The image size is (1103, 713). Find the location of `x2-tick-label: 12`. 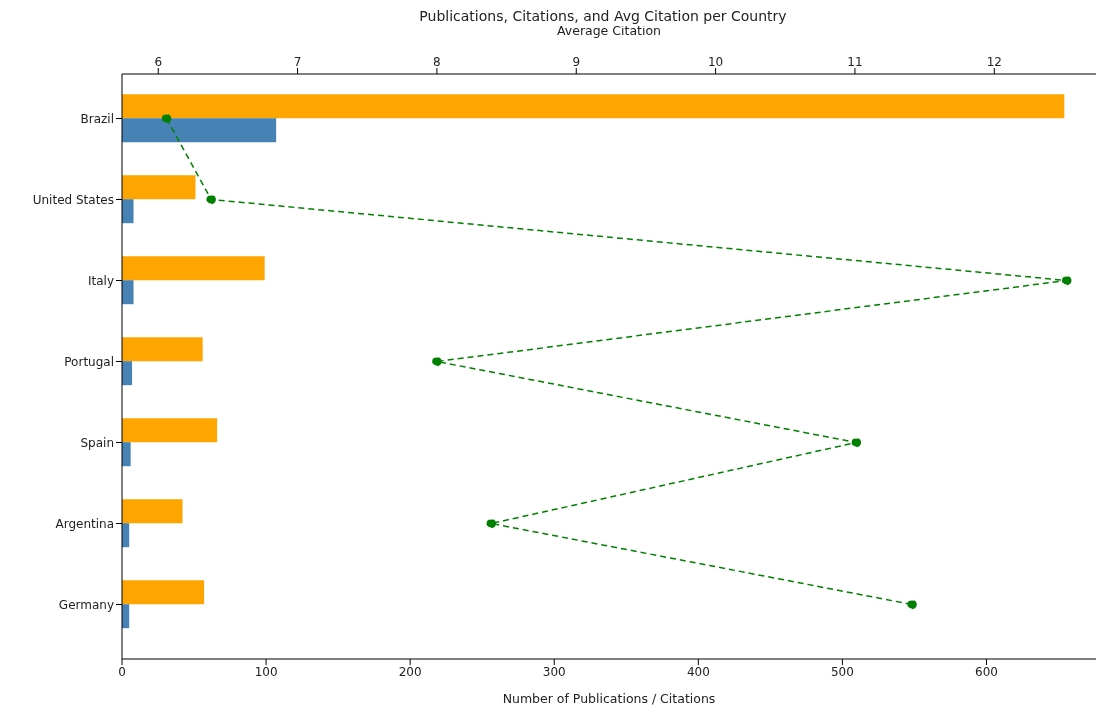

x2-tick-label: 12 is located at coordinates (994, 62).